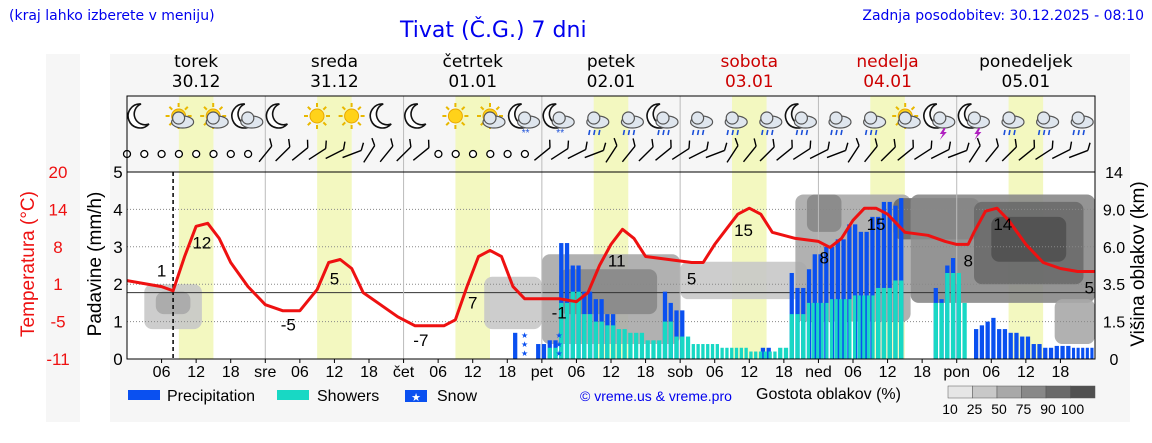 The height and width of the screenshot is (443, 1152). I want to click on cloud-height-tick: 14, so click(1114, 173).